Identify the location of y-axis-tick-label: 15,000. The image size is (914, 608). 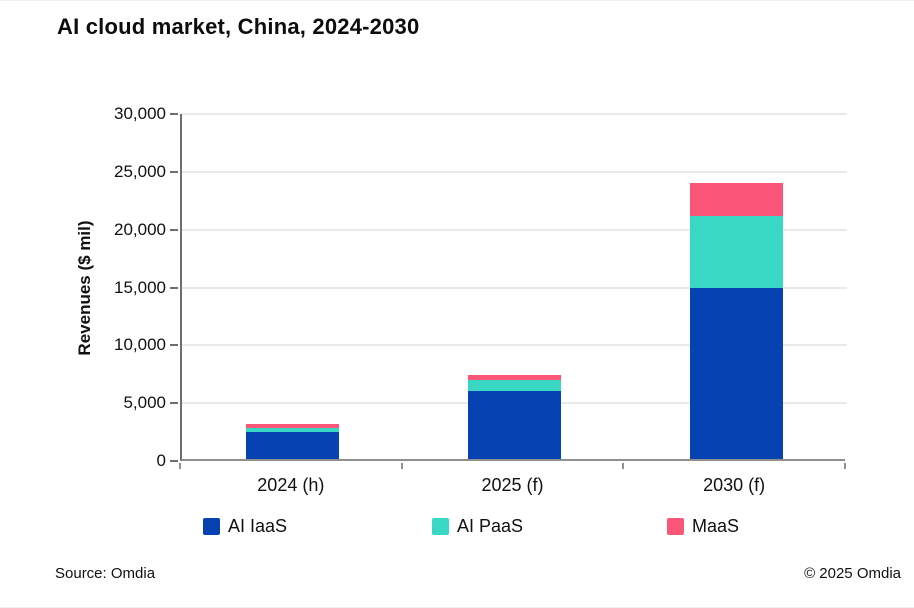
(140, 287).